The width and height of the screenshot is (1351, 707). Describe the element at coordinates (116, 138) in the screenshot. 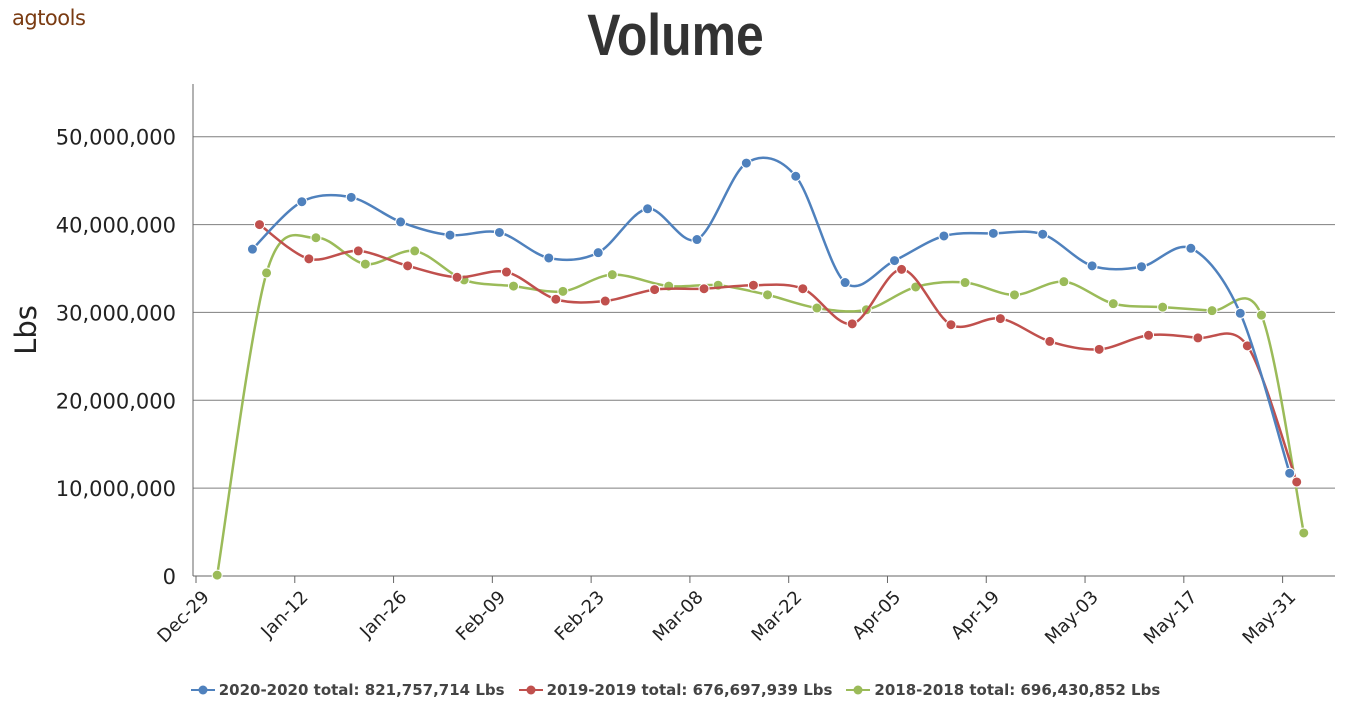

I see `y-tick-label: 50,000,000` at that location.